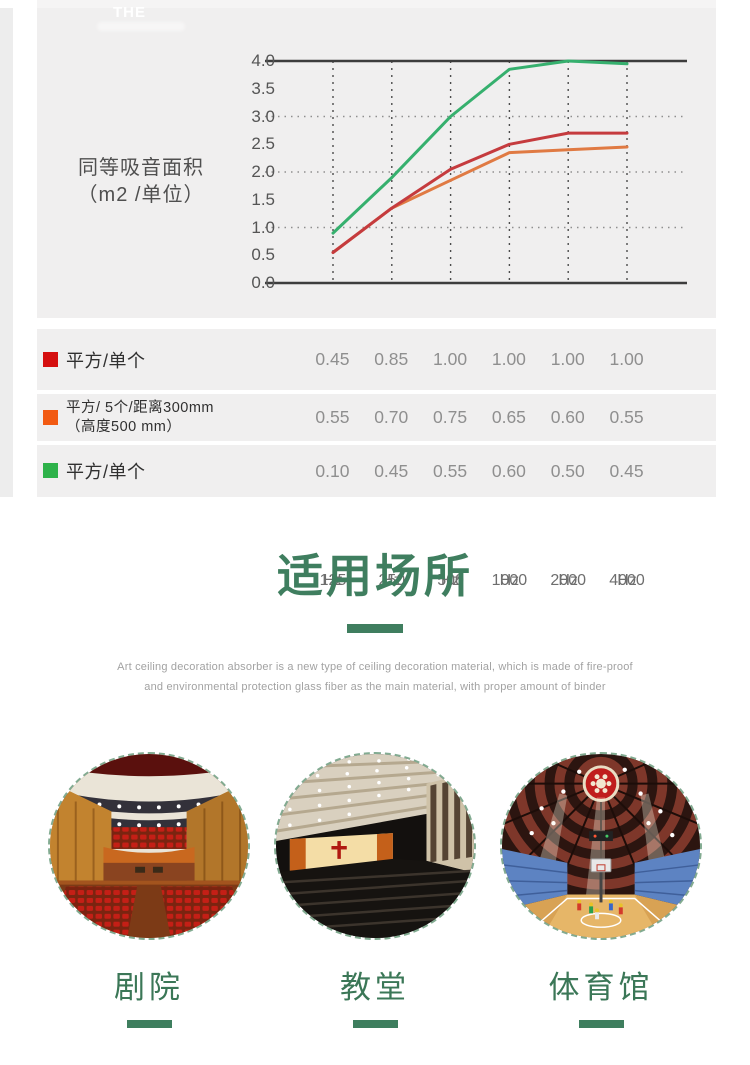  I want to click on panel-top-strip, so click(376, 4).